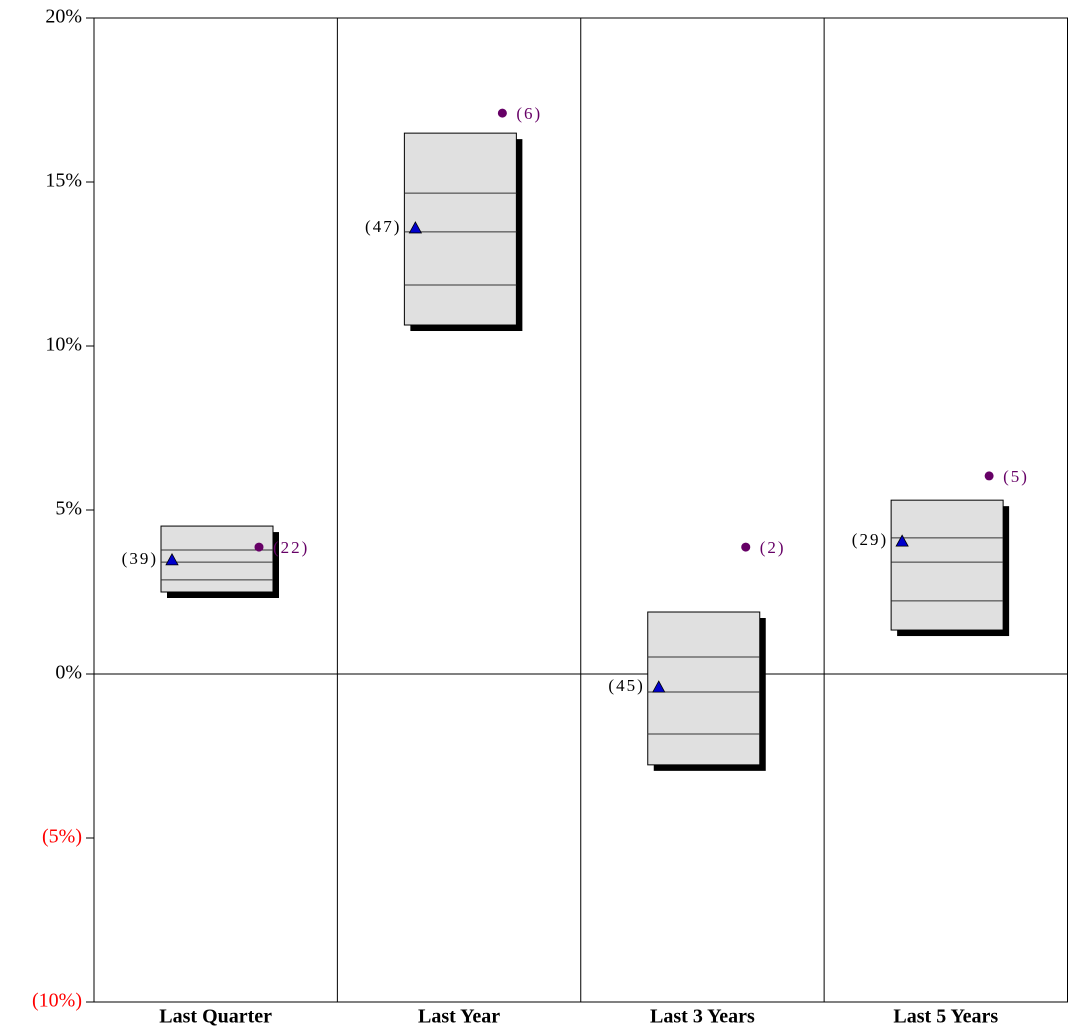 Image resolution: width=1068 pixels, height=1030 pixels. What do you see at coordinates (57, 1001) in the screenshot?
I see `y-tick-label: (10%)` at bounding box center [57, 1001].